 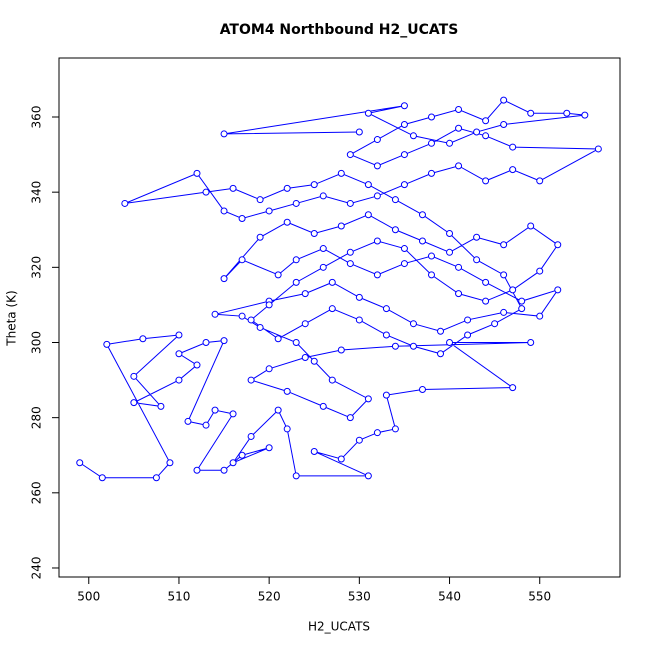 I want to click on x-tick-label: 500, so click(x=88, y=597).